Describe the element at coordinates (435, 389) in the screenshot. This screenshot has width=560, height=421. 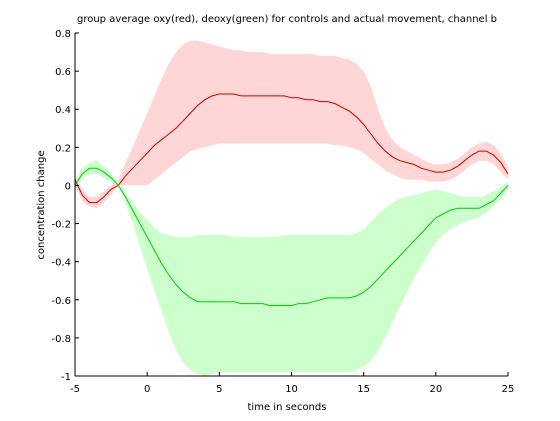
I see `x-tick-label: 20` at that location.